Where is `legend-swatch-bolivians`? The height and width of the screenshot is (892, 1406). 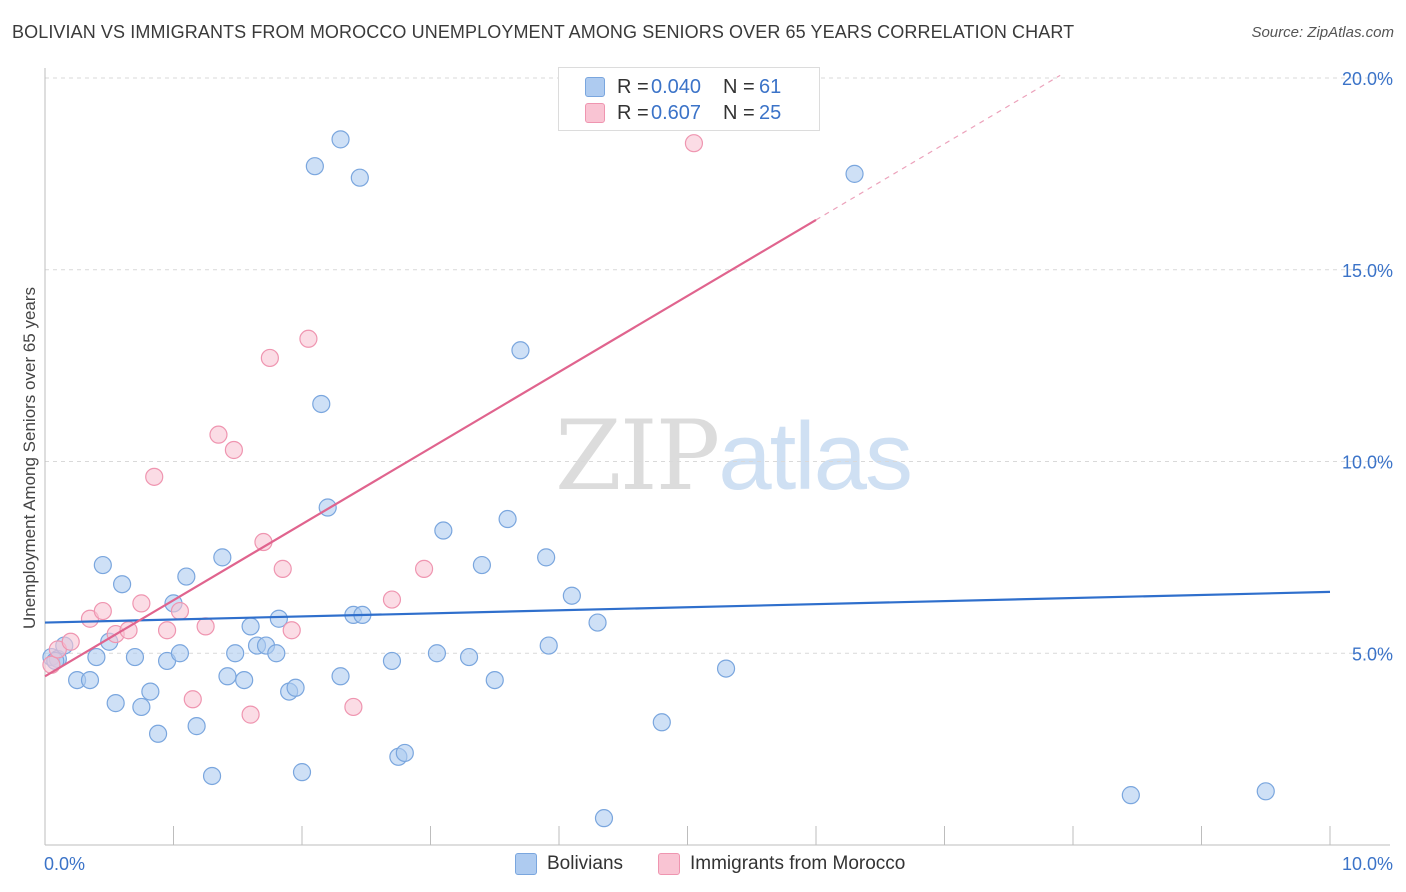
legend-swatch-bolivians is located at coordinates (595, 87).